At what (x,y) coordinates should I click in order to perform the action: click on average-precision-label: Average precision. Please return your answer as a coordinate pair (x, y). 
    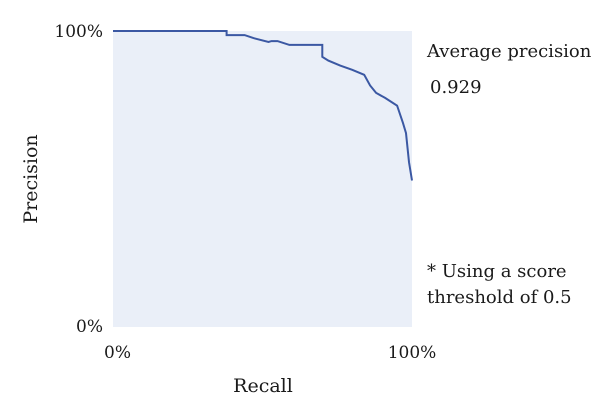
    Looking at the image, I should click on (509, 51).